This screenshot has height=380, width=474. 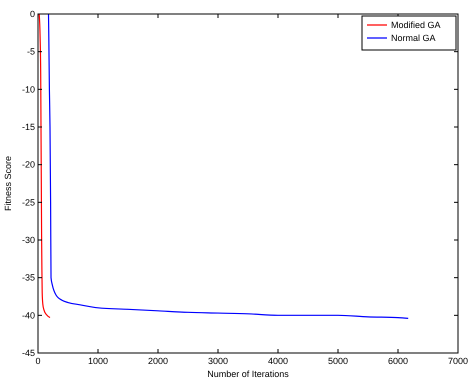 I want to click on x-axis-title: Number of Iterations, so click(x=248, y=374).